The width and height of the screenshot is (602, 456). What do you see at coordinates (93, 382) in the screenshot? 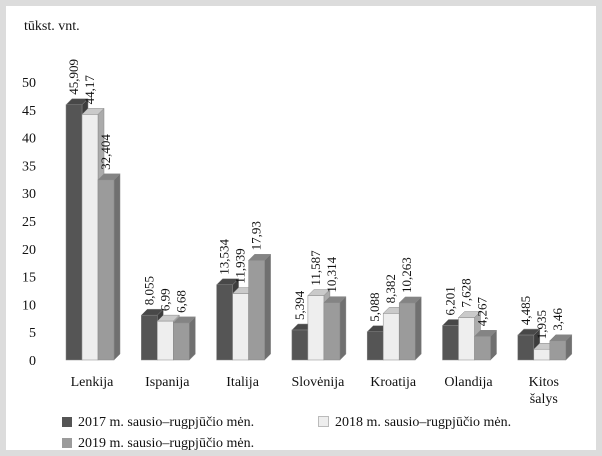
I see `category-label: Lenkija` at bounding box center [93, 382].